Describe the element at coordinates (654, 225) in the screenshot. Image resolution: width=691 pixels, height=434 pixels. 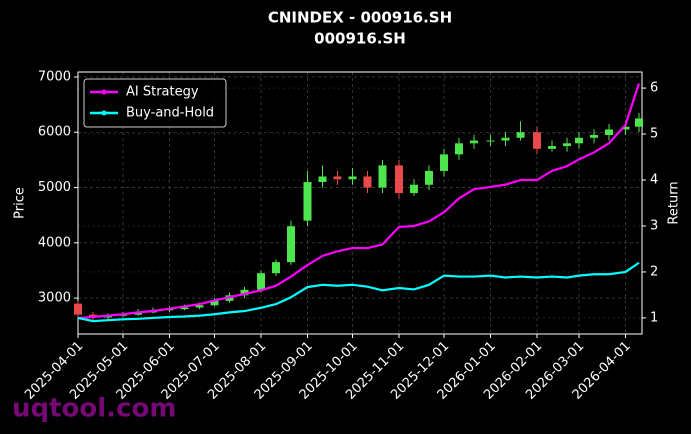
I see `y2-tick-label: 3` at that location.